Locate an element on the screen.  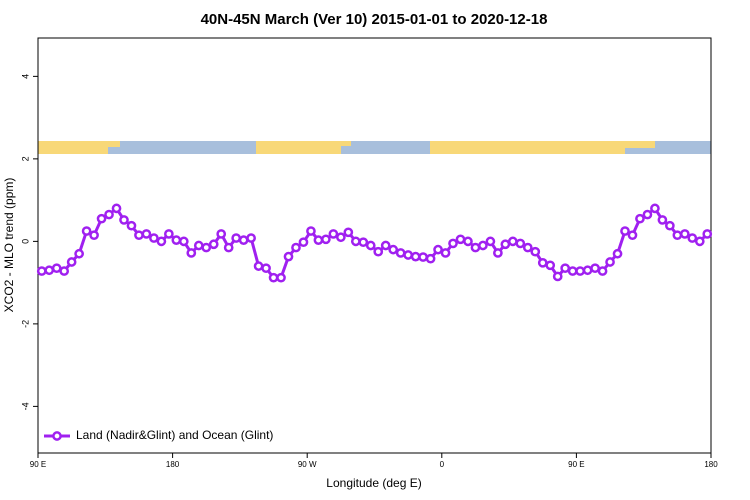
x-tick-label: 90 W is located at coordinates (307, 464).